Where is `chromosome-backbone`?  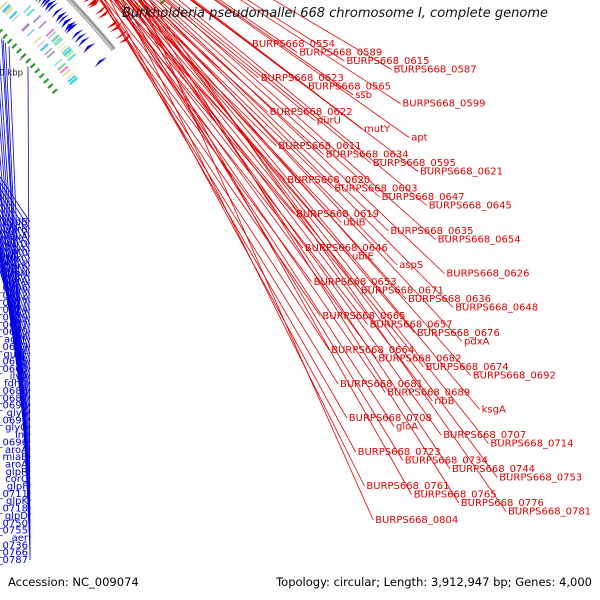 chromosome-backbone is located at coordinates (91, 26).